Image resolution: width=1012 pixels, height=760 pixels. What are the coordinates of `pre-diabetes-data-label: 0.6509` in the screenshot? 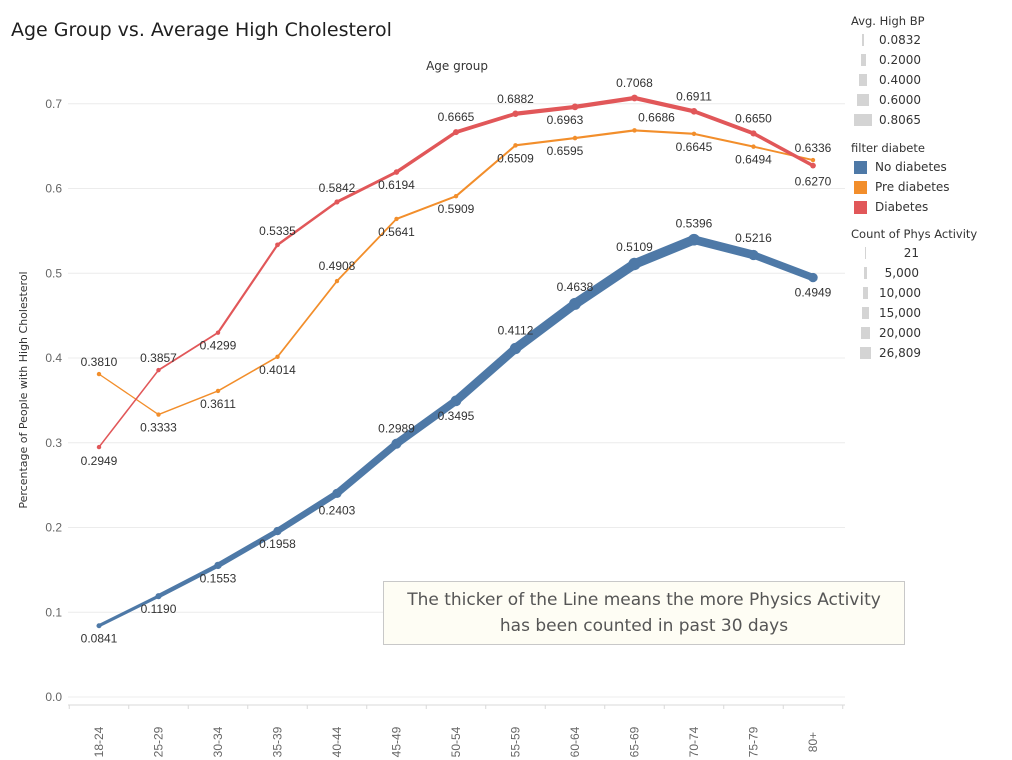 It's located at (515, 158).